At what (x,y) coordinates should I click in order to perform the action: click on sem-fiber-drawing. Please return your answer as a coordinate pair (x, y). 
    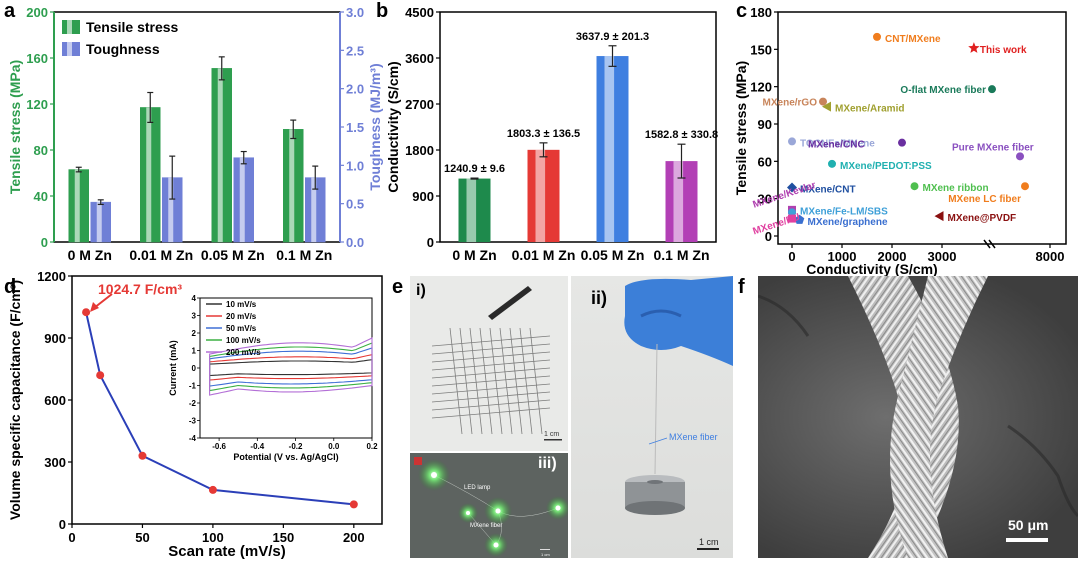
    Looking at the image, I should click on (918, 417).